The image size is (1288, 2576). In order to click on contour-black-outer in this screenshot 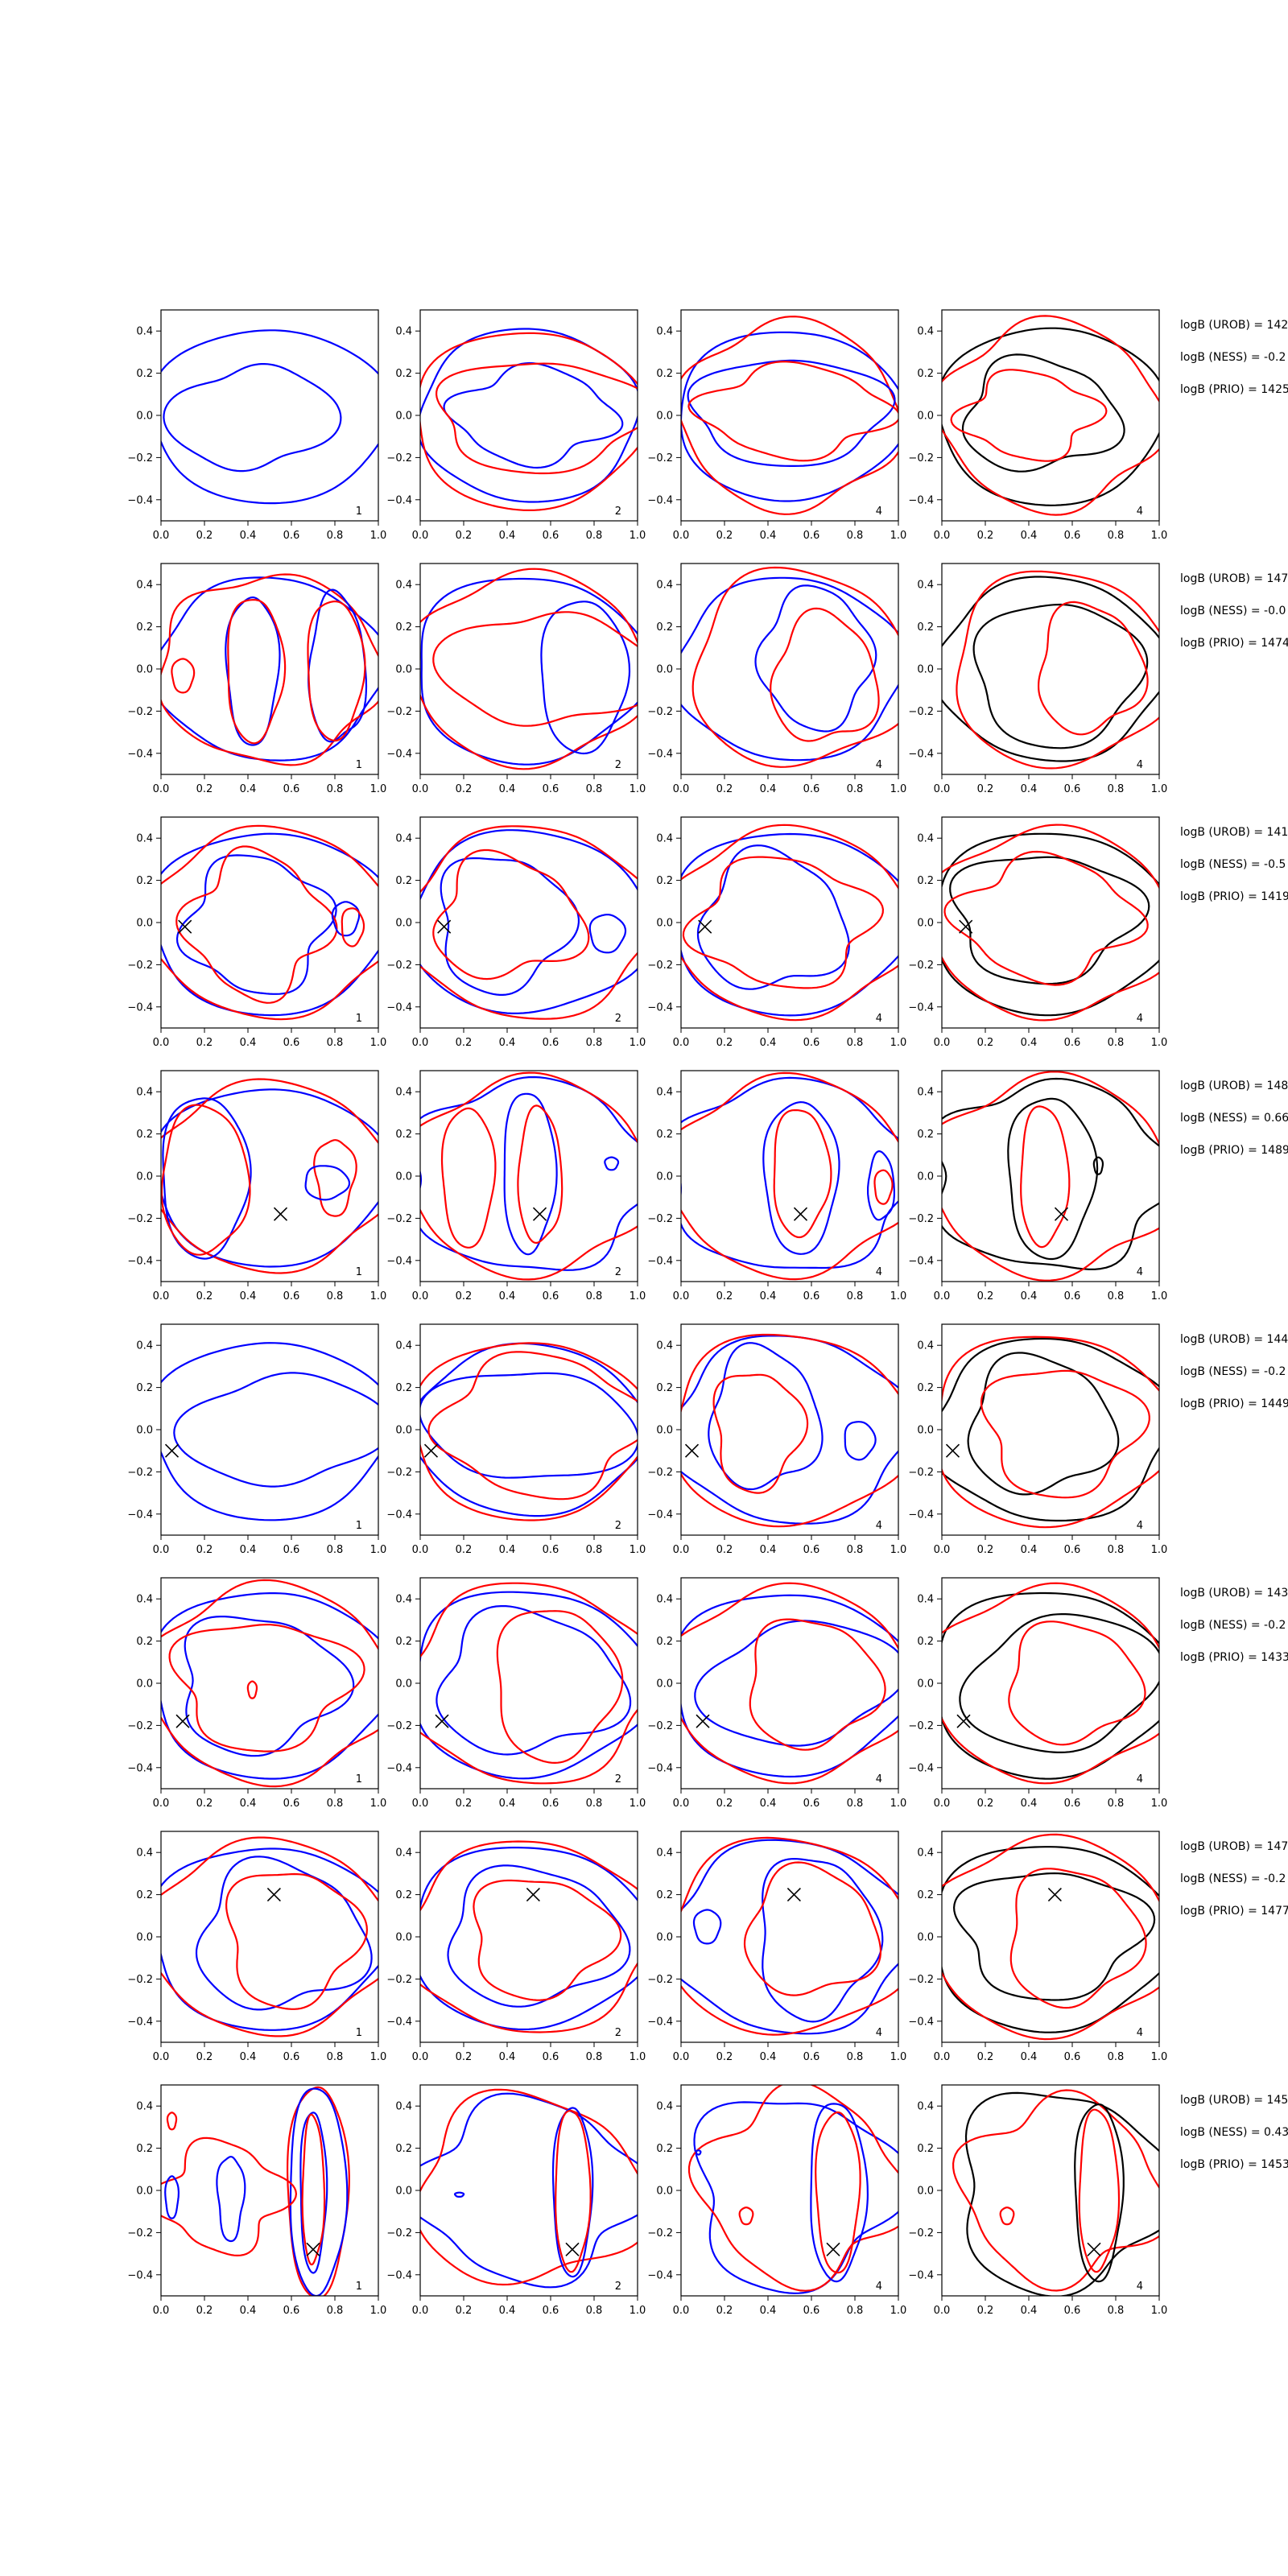, I will do `click(1050, 416)`.